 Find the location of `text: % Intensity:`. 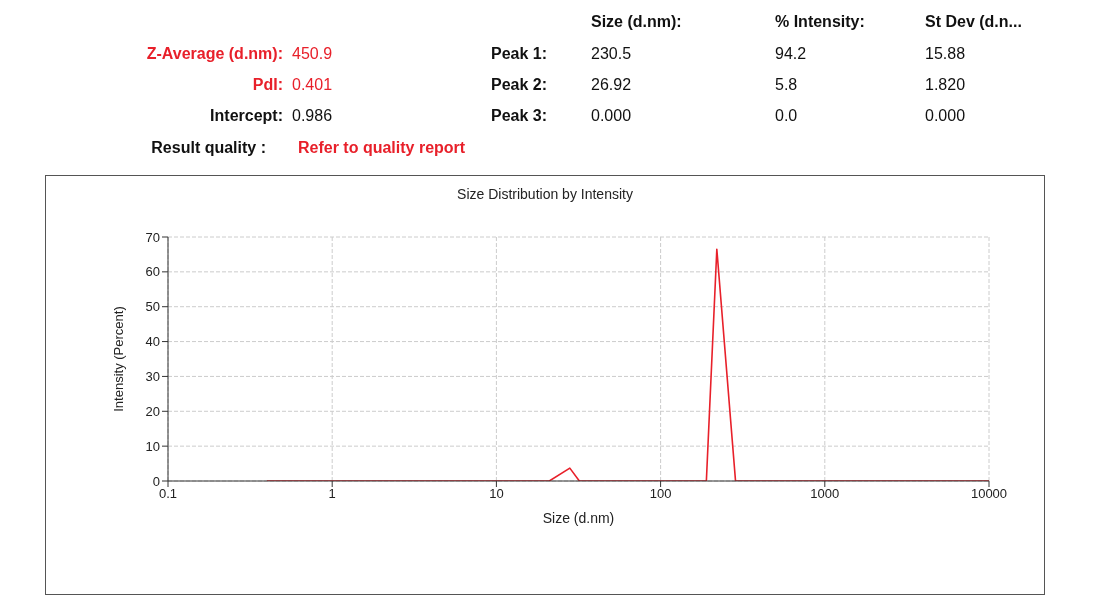

text: % Intensity: is located at coordinates (820, 22).